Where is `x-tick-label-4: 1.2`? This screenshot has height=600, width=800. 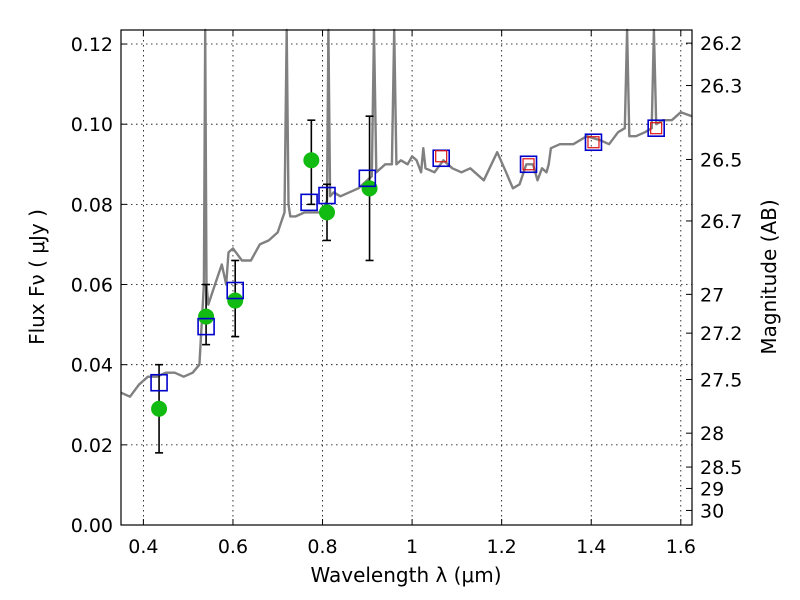 x-tick-label-4: 1.2 is located at coordinates (502, 547).